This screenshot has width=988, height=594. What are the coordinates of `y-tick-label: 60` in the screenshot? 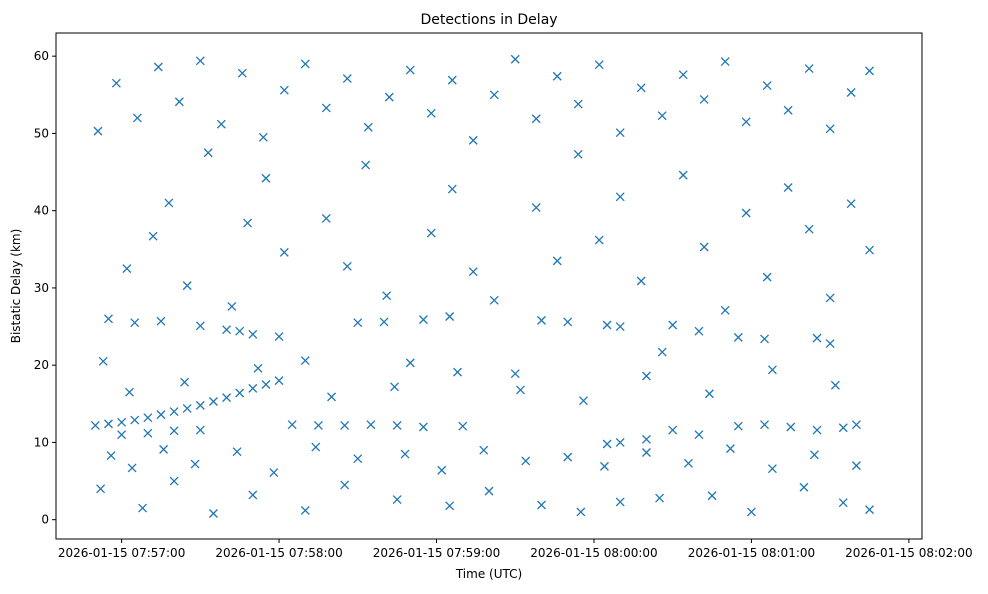 It's located at (41, 56).